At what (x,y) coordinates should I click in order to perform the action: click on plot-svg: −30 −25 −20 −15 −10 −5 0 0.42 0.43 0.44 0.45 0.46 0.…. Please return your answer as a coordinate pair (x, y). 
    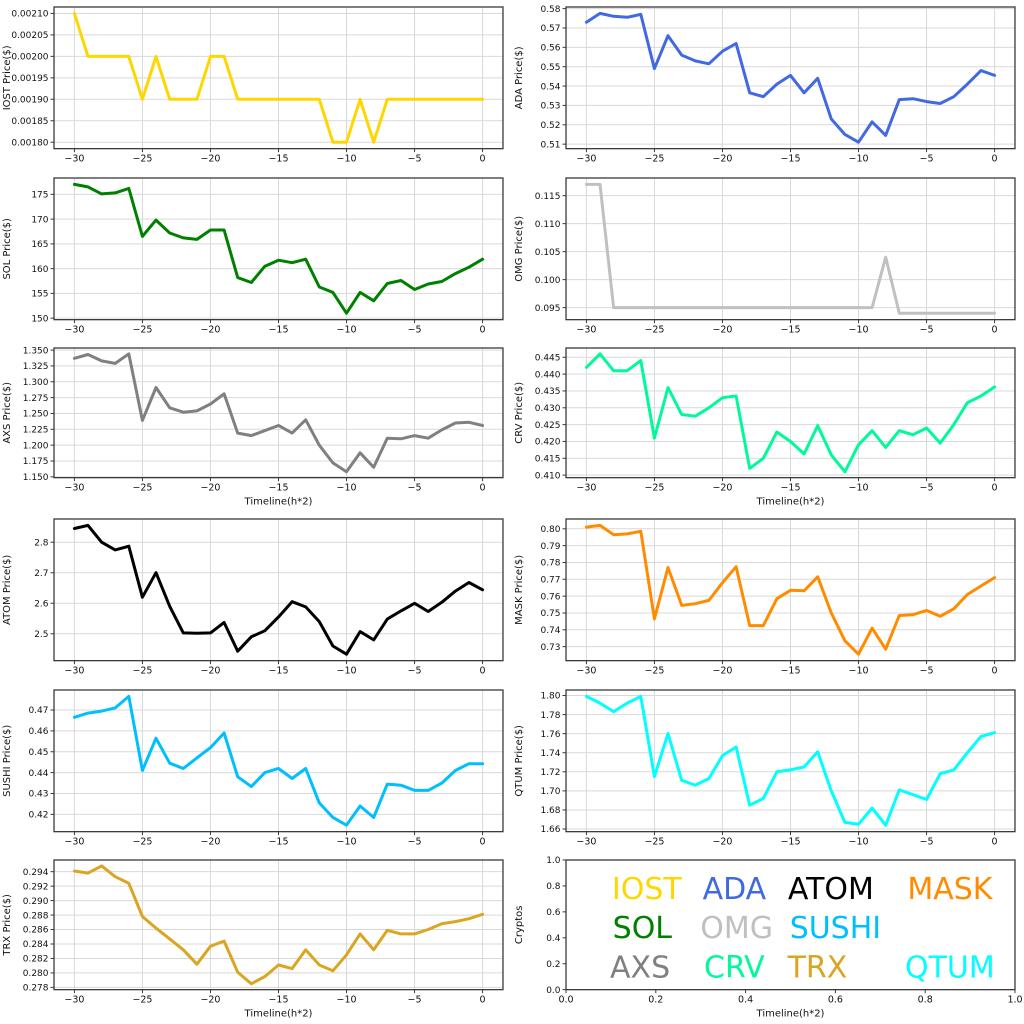
    Looking at the image, I should click on (253, 768).